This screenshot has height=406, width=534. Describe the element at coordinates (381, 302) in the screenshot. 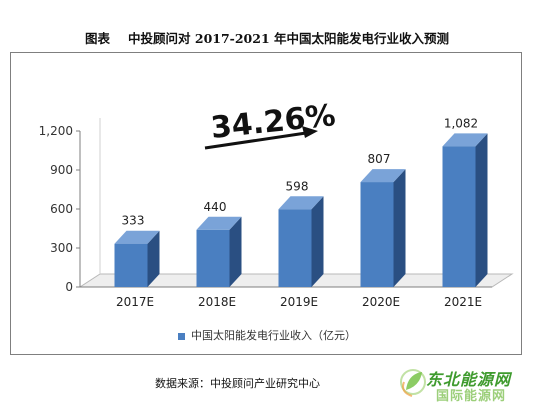

I see `x-tick-label: 2020E` at that location.